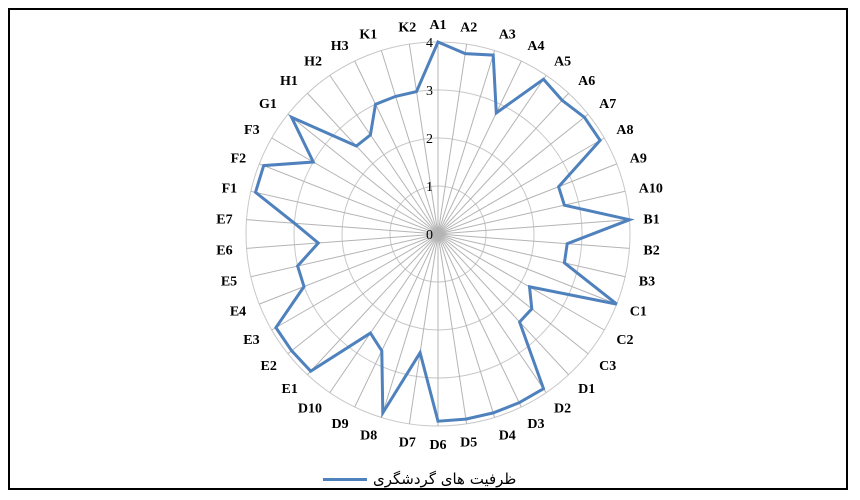 The width and height of the screenshot is (860, 500). What do you see at coordinates (647, 282) in the screenshot?
I see `category-label: B3` at bounding box center [647, 282].